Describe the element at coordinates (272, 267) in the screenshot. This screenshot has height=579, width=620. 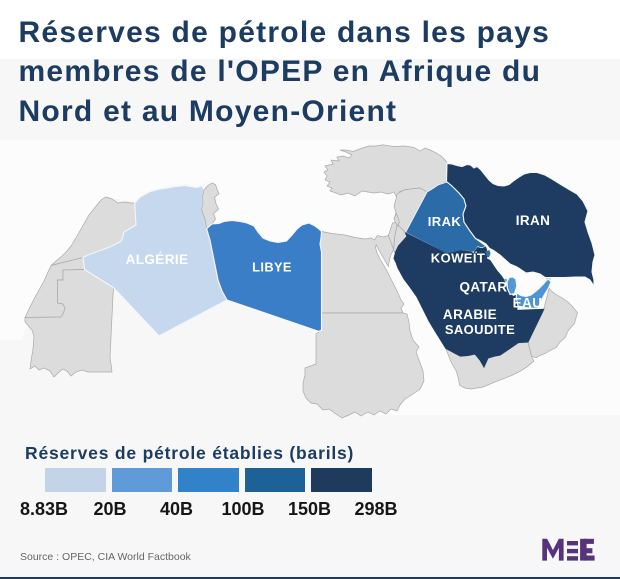
I see `svg-text: LIBYE` at that location.